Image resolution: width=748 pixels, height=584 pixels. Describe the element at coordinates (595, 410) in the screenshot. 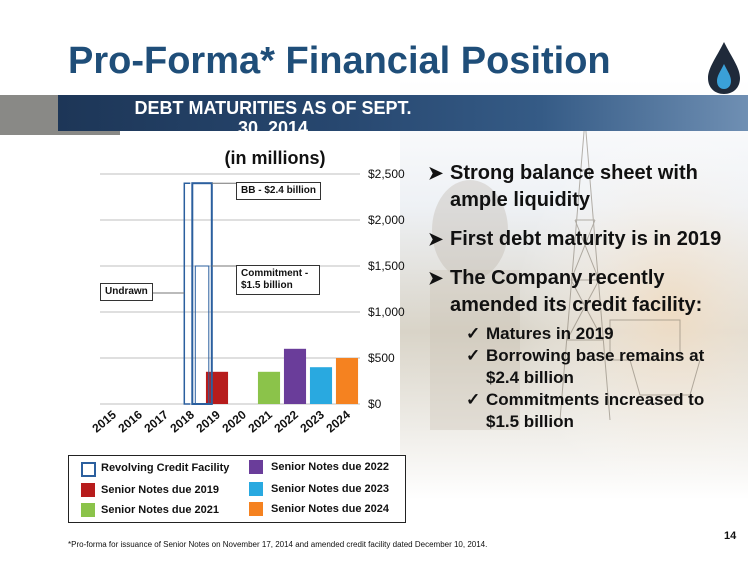

I see `sub-bullet-text: Commitments increased to $1.5 billion` at that location.